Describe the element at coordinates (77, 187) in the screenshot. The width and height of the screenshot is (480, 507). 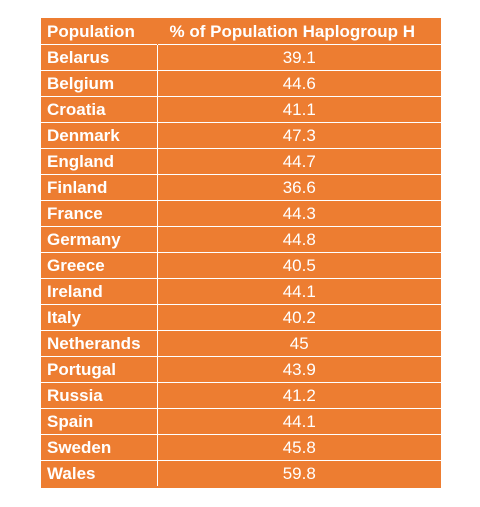
I see `population-cell: Finland` at that location.